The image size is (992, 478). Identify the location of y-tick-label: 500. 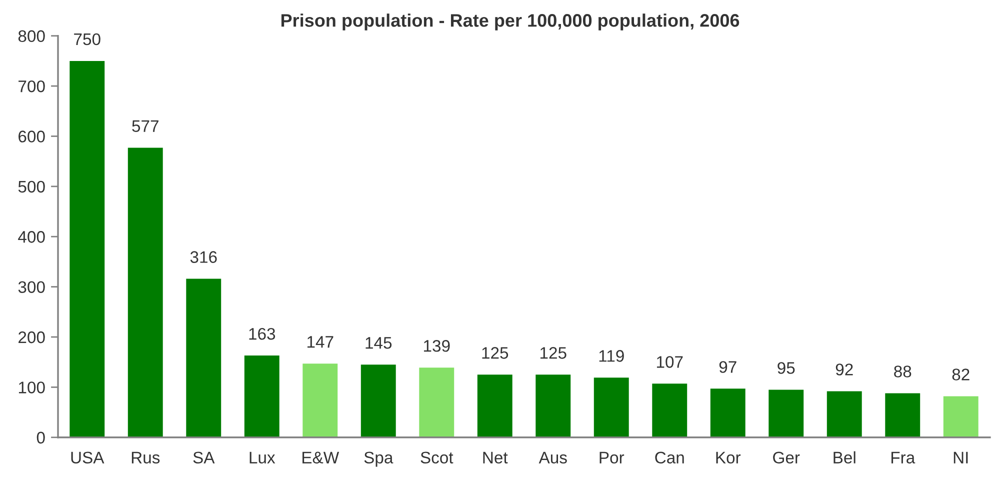
(31, 186).